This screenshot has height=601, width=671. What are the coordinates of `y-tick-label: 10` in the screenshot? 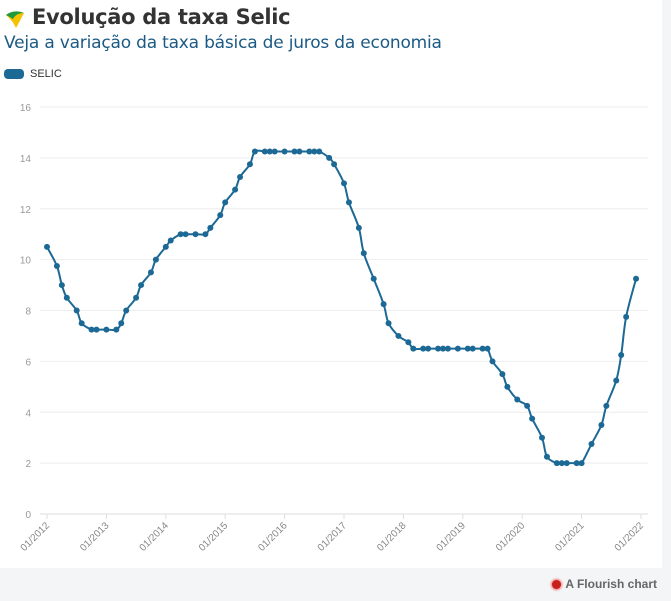 It's located at (26, 261).